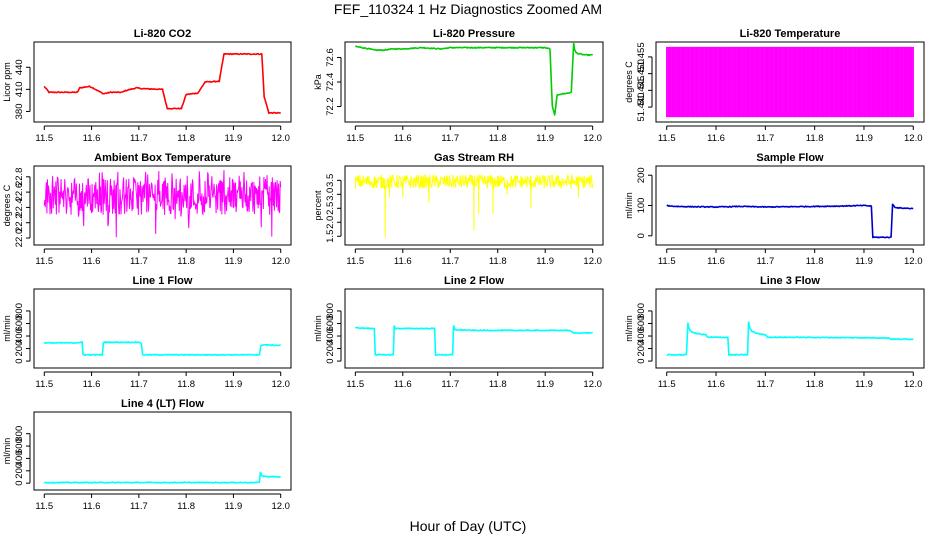  What do you see at coordinates (641, 107) in the screenshot?
I see `y-tick-label: 51.440` at bounding box center [641, 107].